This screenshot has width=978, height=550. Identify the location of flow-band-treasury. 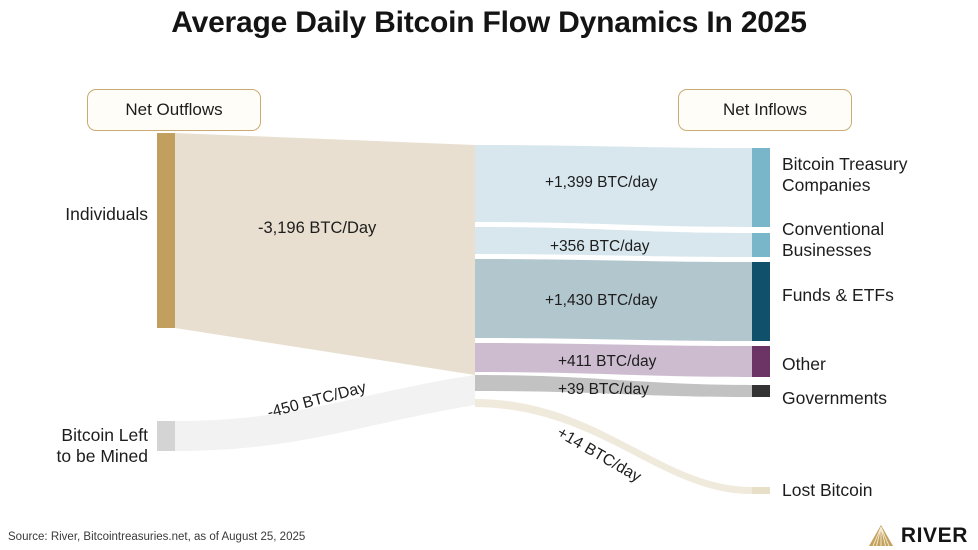
(613, 186).